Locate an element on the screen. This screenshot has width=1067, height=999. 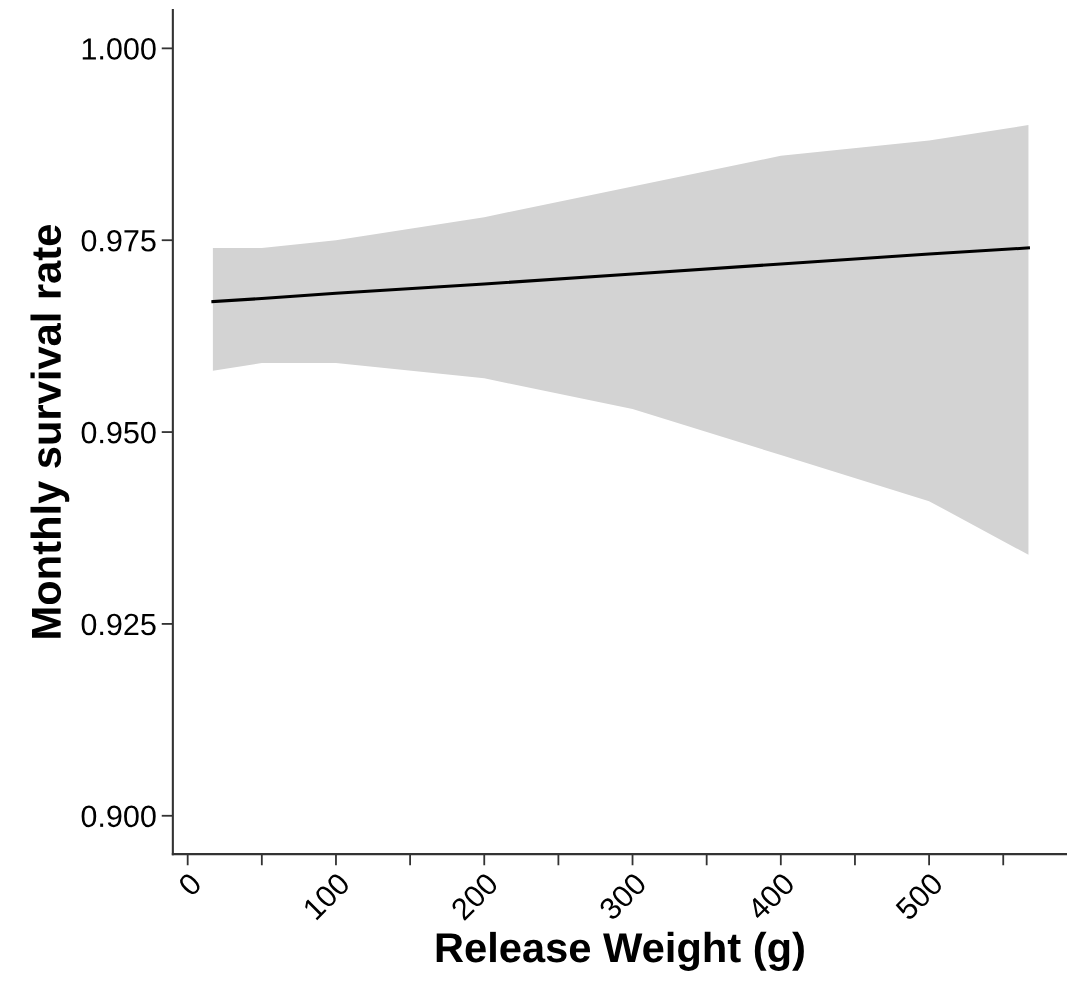
x-tick-label: 300 is located at coordinates (622, 896).